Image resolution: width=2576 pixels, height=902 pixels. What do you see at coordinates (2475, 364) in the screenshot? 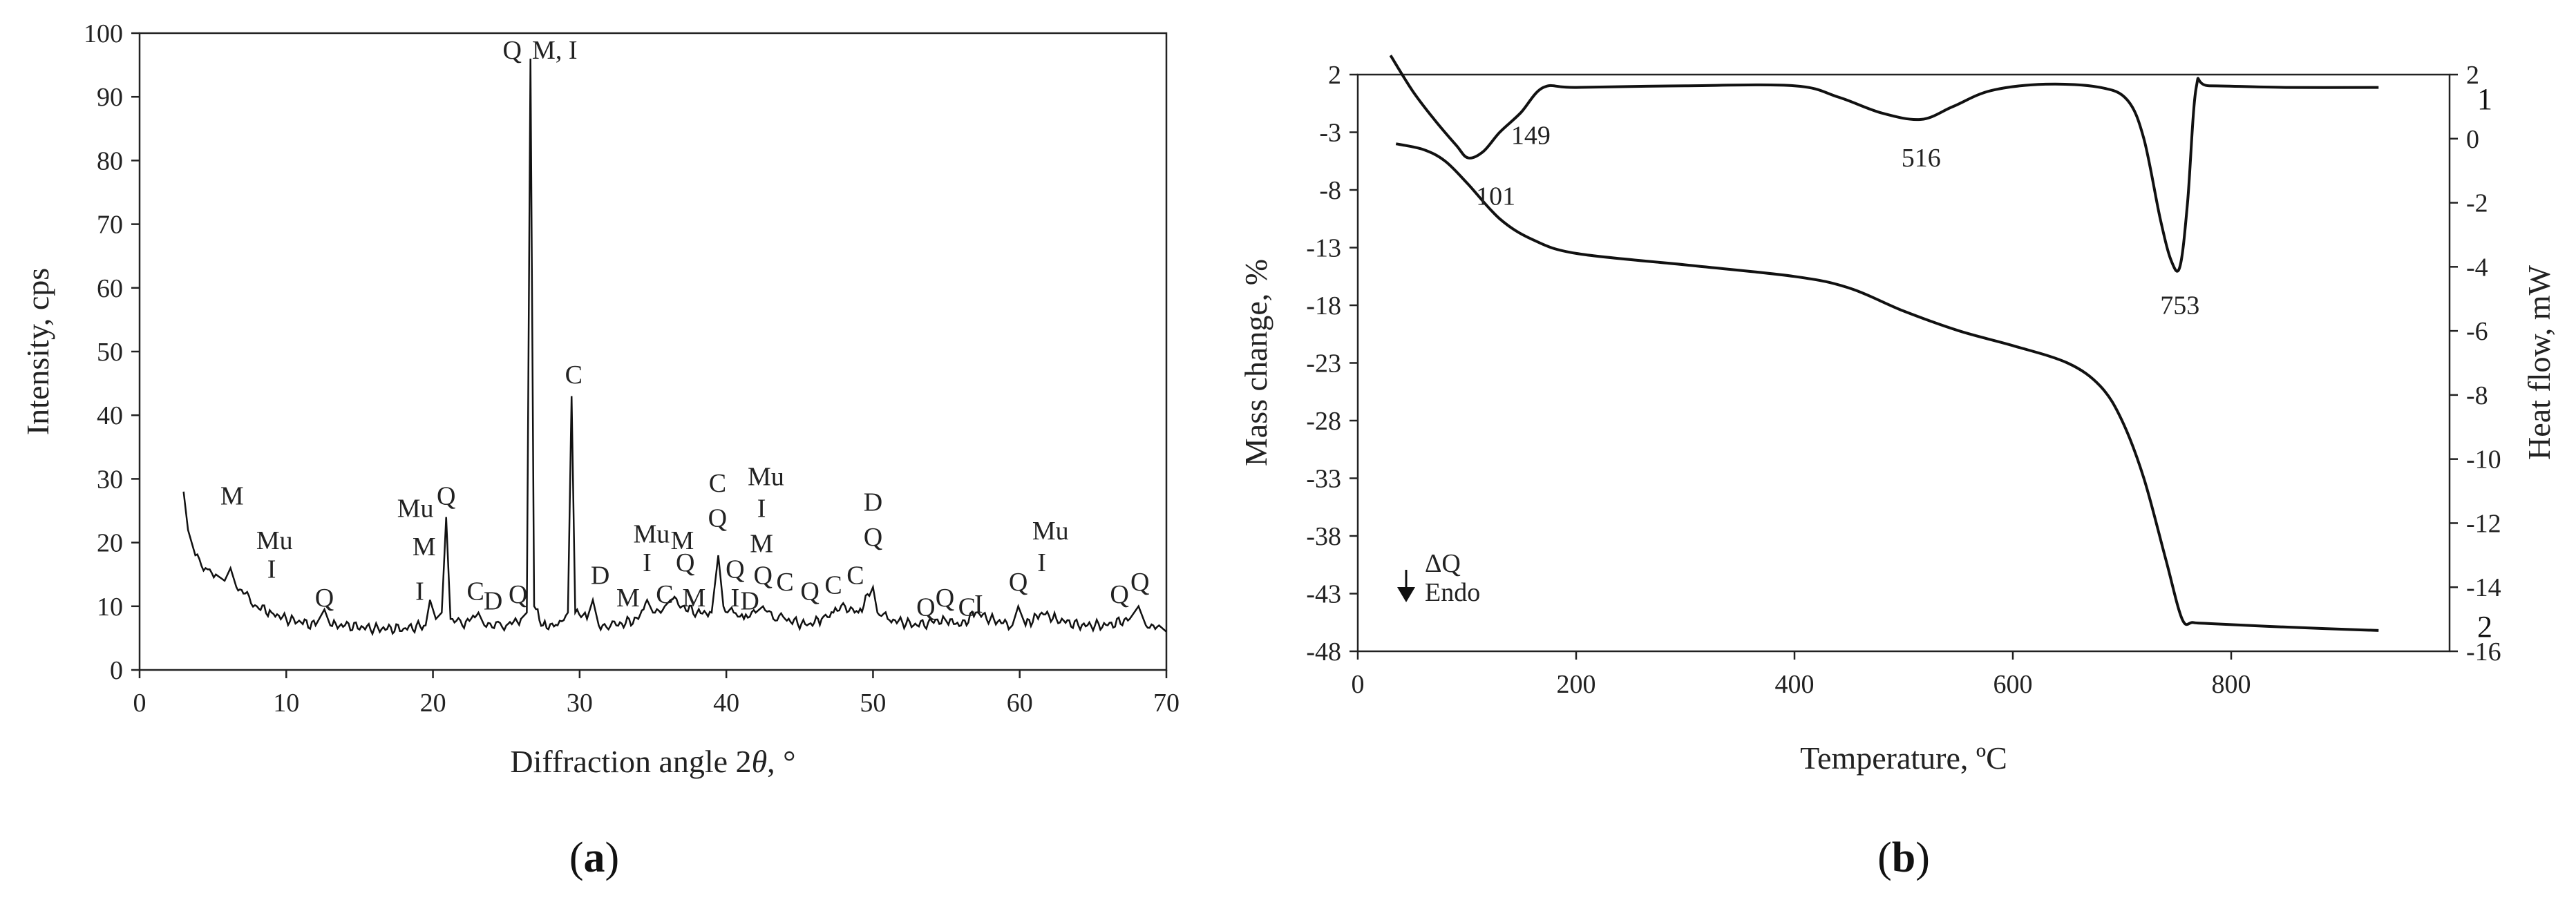
I see `thermal-right-y-ticks: 2 0 -2 -4 -6 -8 -10 -12 -14 -16` at bounding box center [2475, 364].